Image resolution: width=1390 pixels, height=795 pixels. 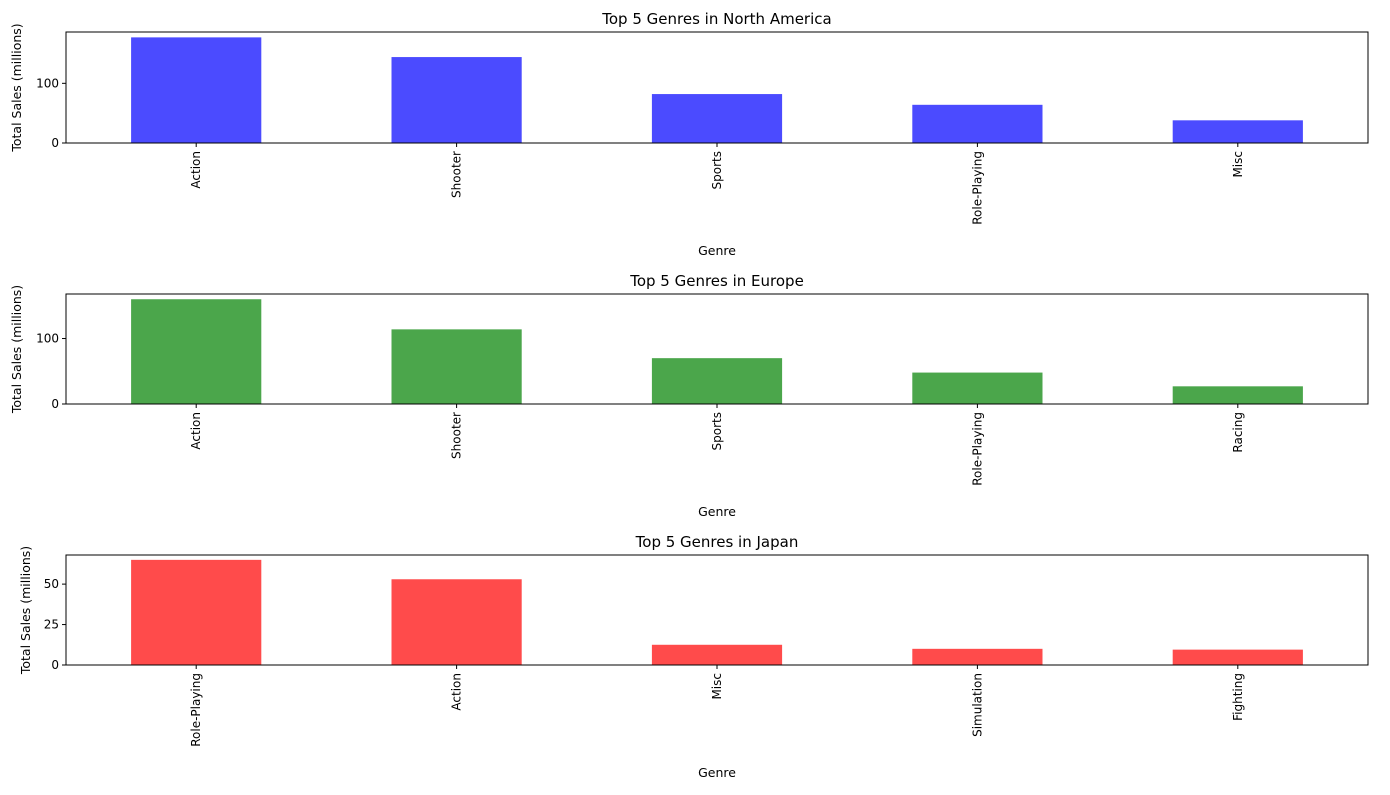 What do you see at coordinates (716, 281) in the screenshot?
I see `chart-title: Top 5 Genres in Europe` at bounding box center [716, 281].